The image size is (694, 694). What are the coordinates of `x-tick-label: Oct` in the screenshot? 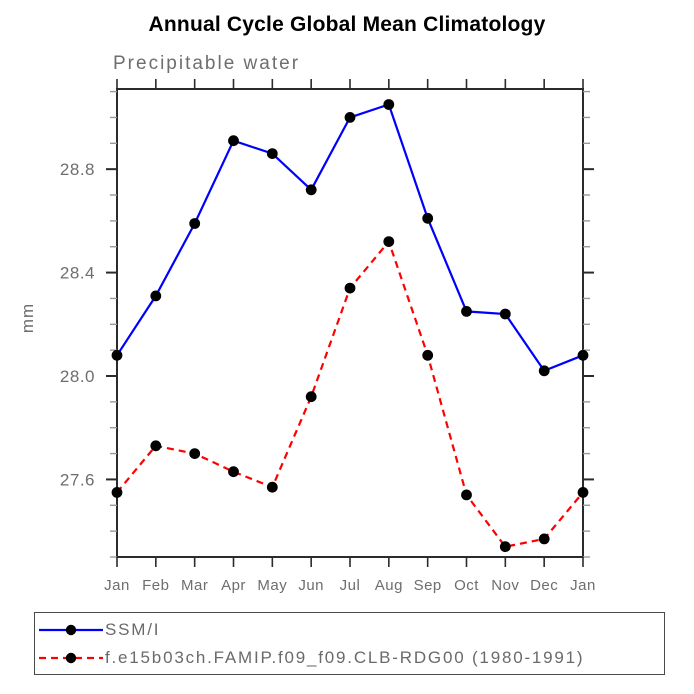 It's located at (466, 585).